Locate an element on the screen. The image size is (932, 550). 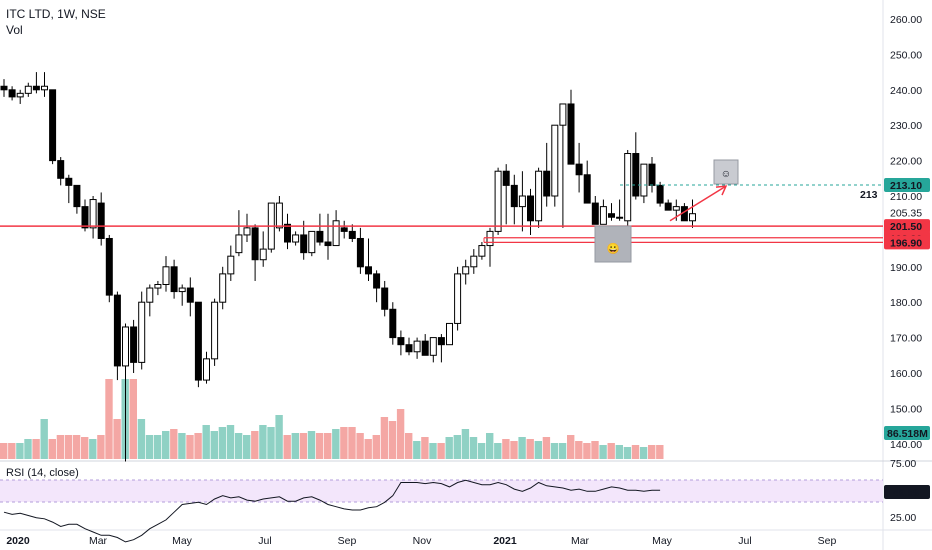
volume-bars is located at coordinates (332, 419).